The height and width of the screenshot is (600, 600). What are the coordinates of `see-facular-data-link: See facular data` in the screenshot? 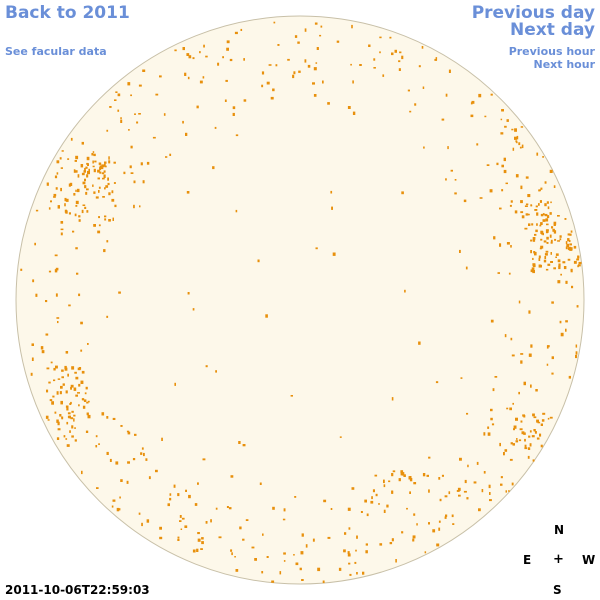 It's located at (56, 51).